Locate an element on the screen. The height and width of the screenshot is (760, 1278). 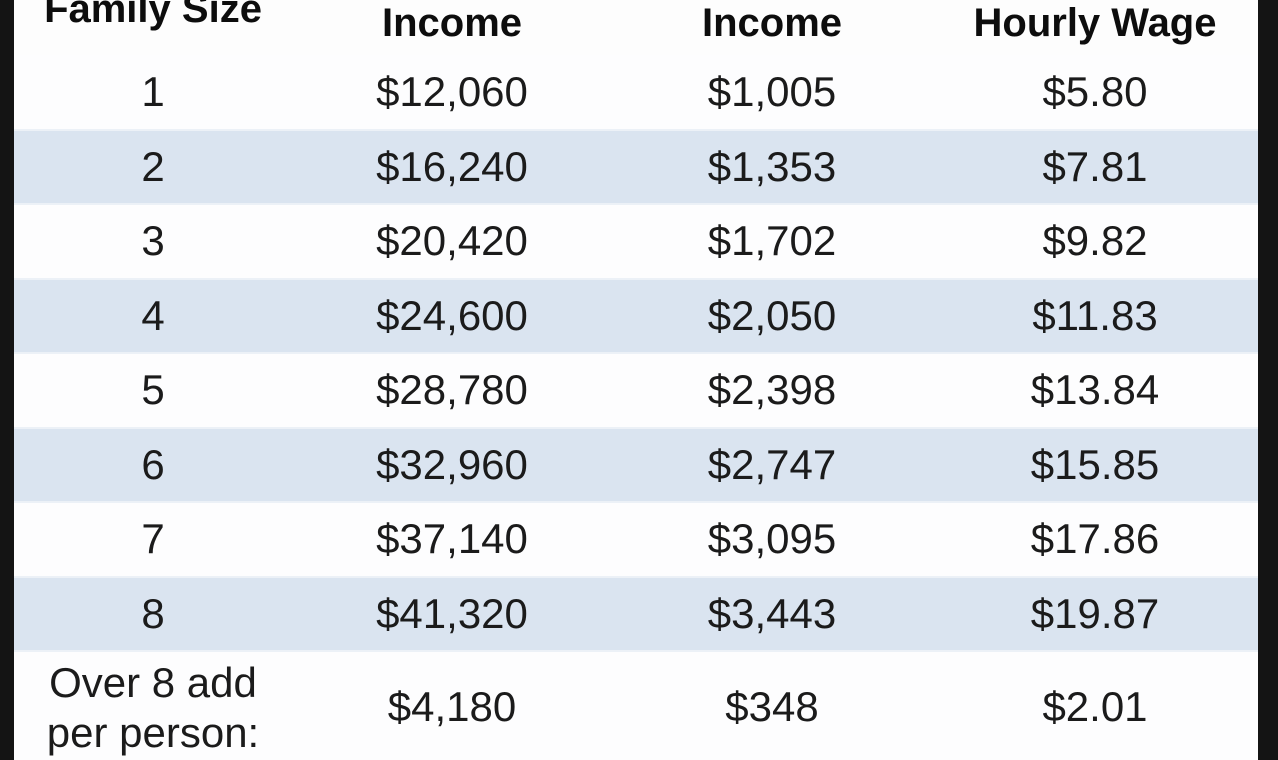
cell-annual-income: $41,320 is located at coordinates (452, 613).